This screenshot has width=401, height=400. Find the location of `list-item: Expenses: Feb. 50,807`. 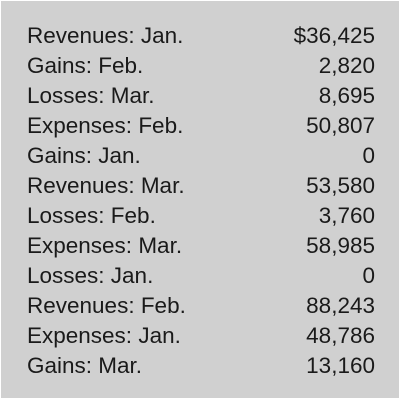

list-item: Expenses: Feb. 50,807 is located at coordinates (200, 126).